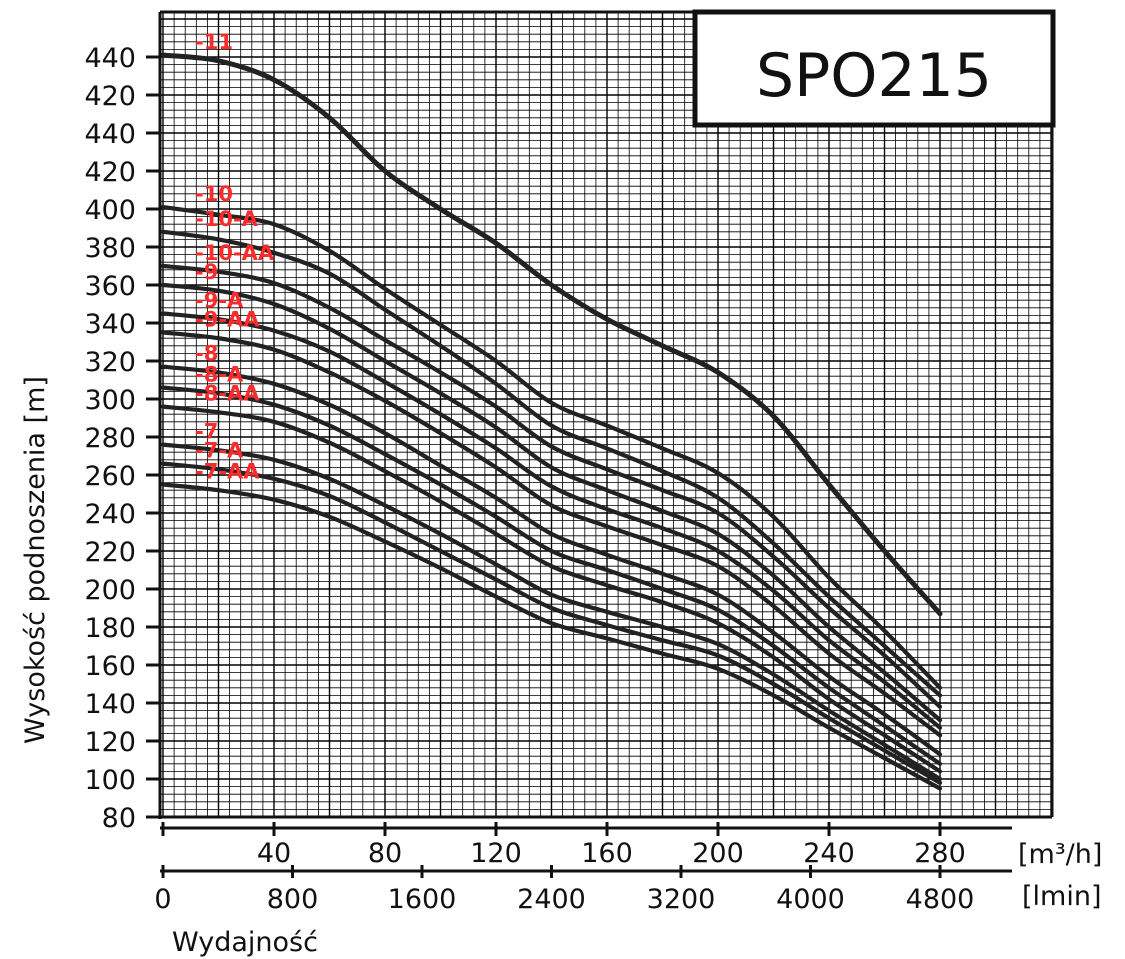 This screenshot has height=959, width=1125. What do you see at coordinates (110, 514) in the screenshot?
I see `y-tick-label: 240` at bounding box center [110, 514].